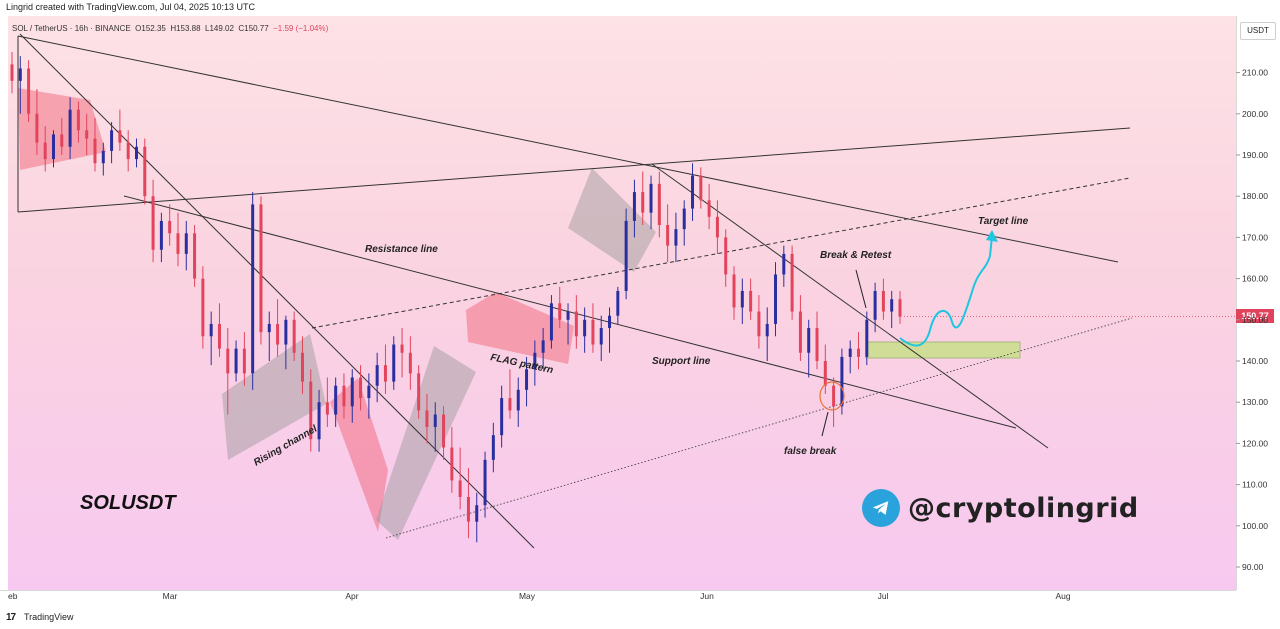  I want to click on break-retest-label: Break & Retest, so click(856, 255).